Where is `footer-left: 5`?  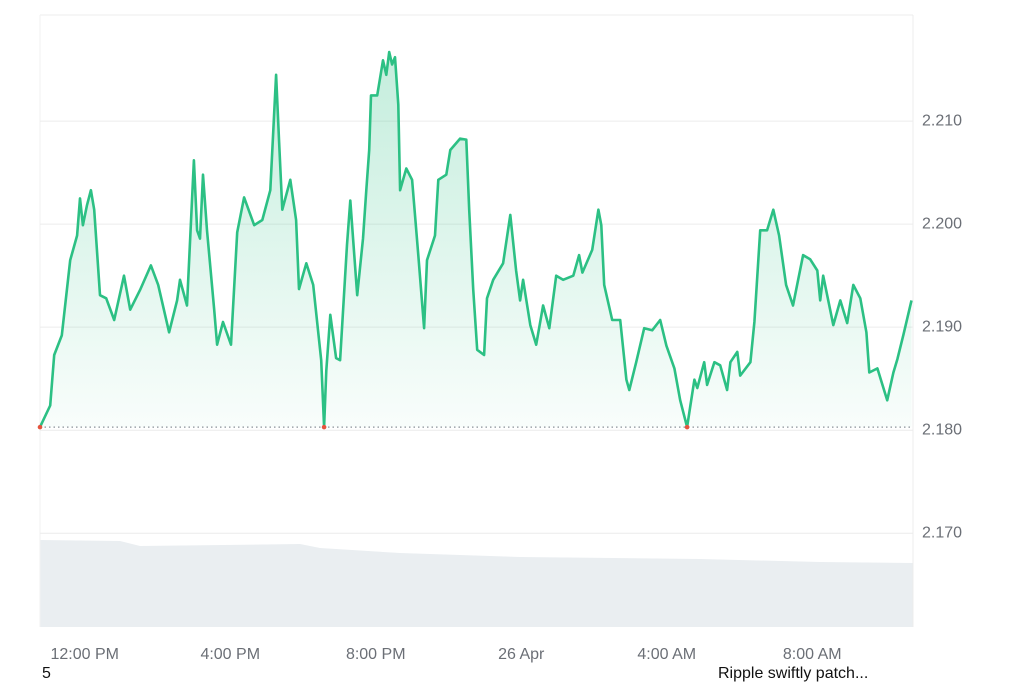
footer-left: 5 is located at coordinates (46, 673).